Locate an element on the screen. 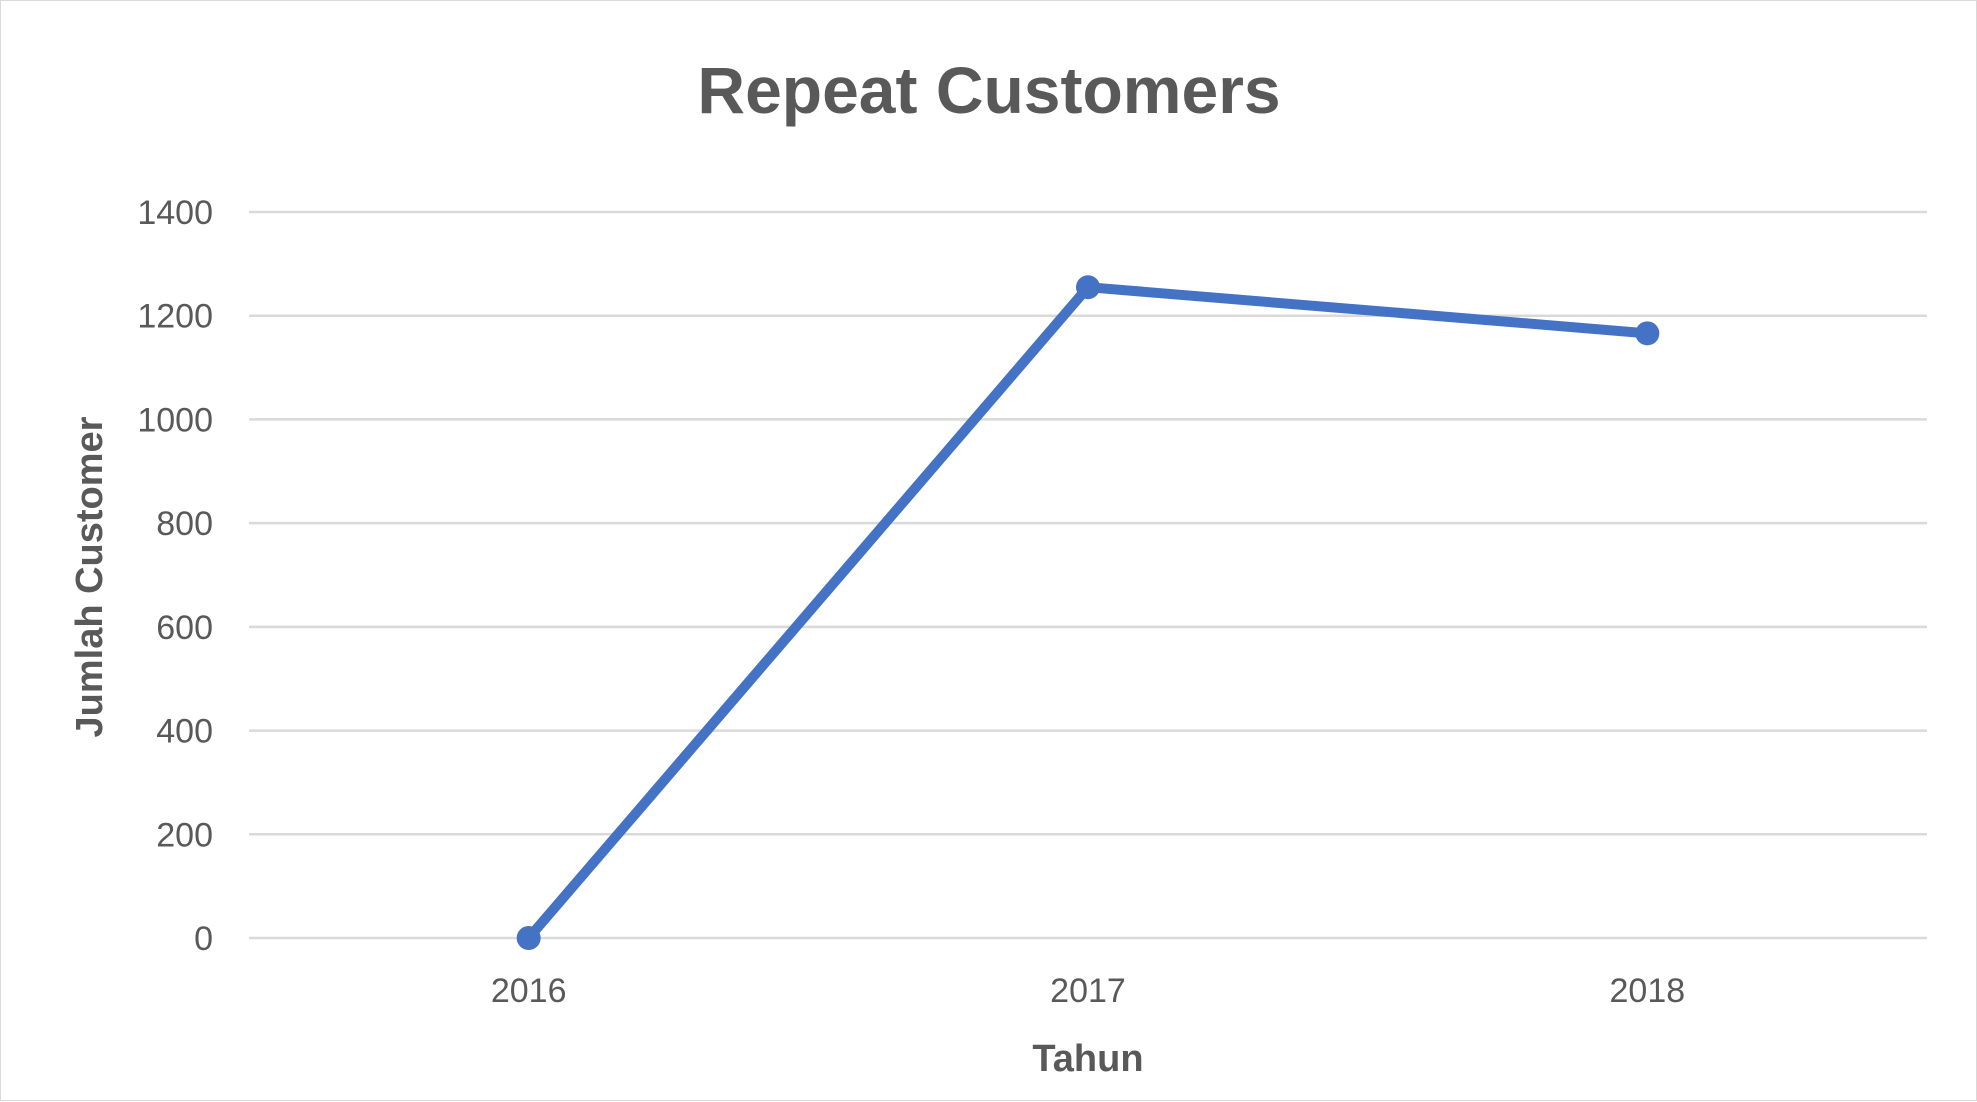 The width and height of the screenshot is (1977, 1102). y-tick-label: 200 is located at coordinates (184, 835).